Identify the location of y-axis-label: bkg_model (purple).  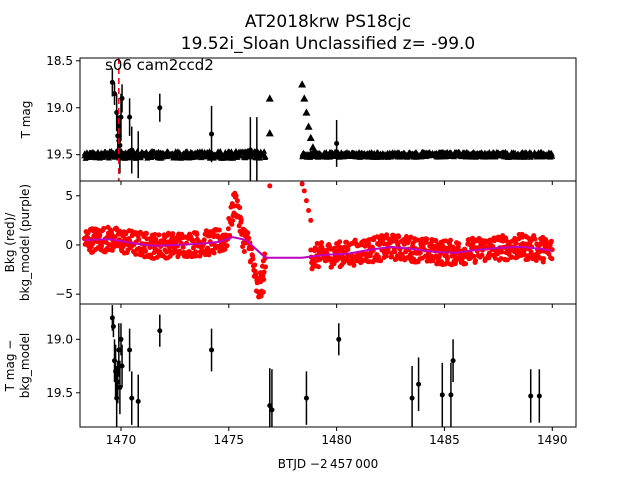
(25, 242).